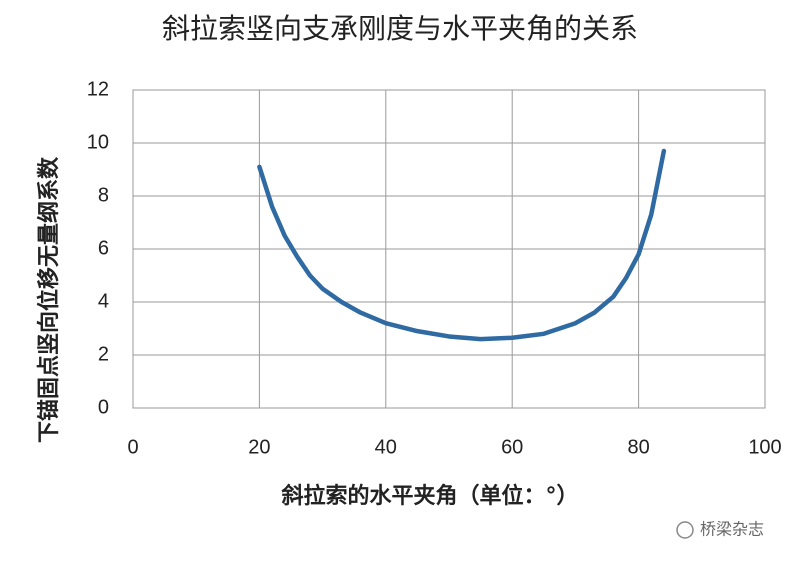 The width and height of the screenshot is (800, 561). What do you see at coordinates (103, 301) in the screenshot?
I see `y-tick-label: 4` at bounding box center [103, 301].